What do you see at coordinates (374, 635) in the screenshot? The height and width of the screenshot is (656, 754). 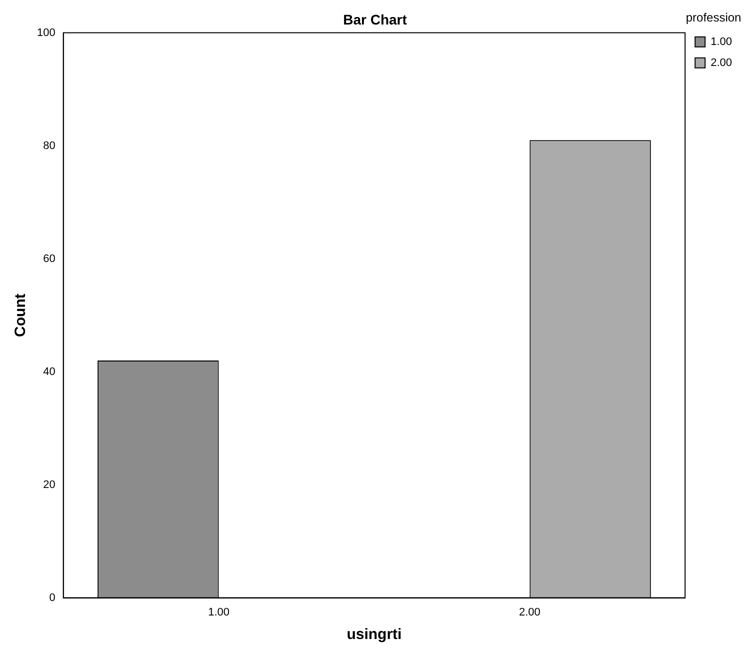 I see `x-axis-title: usingrti` at bounding box center [374, 635].